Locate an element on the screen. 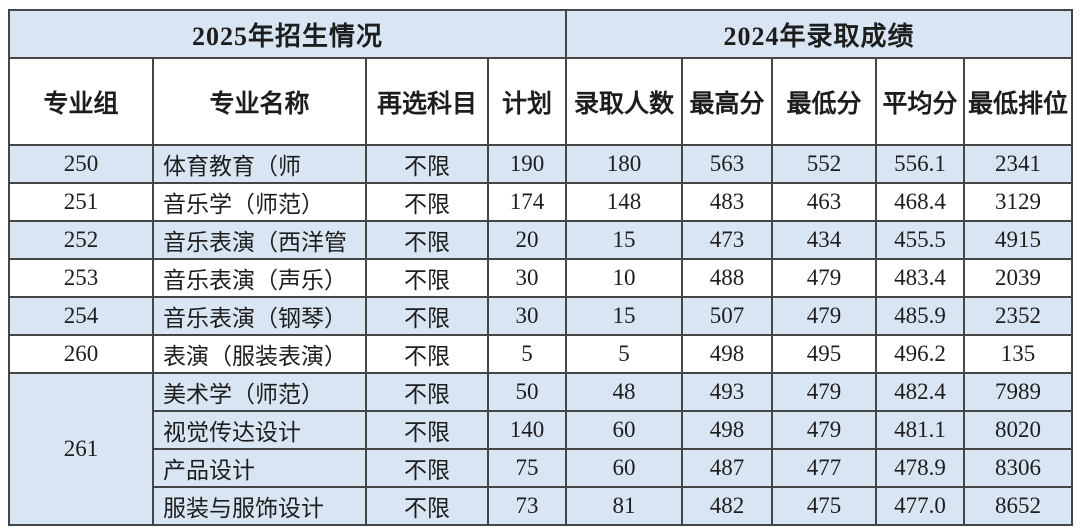 Image resolution: width=1080 pixels, height=532 pixels. cell-admitted: 60 is located at coordinates (624, 468).